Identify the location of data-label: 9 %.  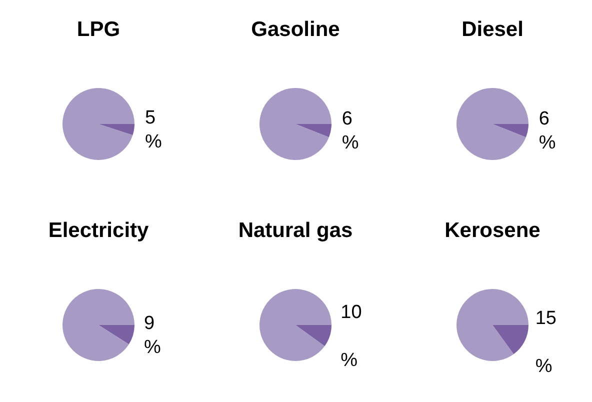
(152, 335).